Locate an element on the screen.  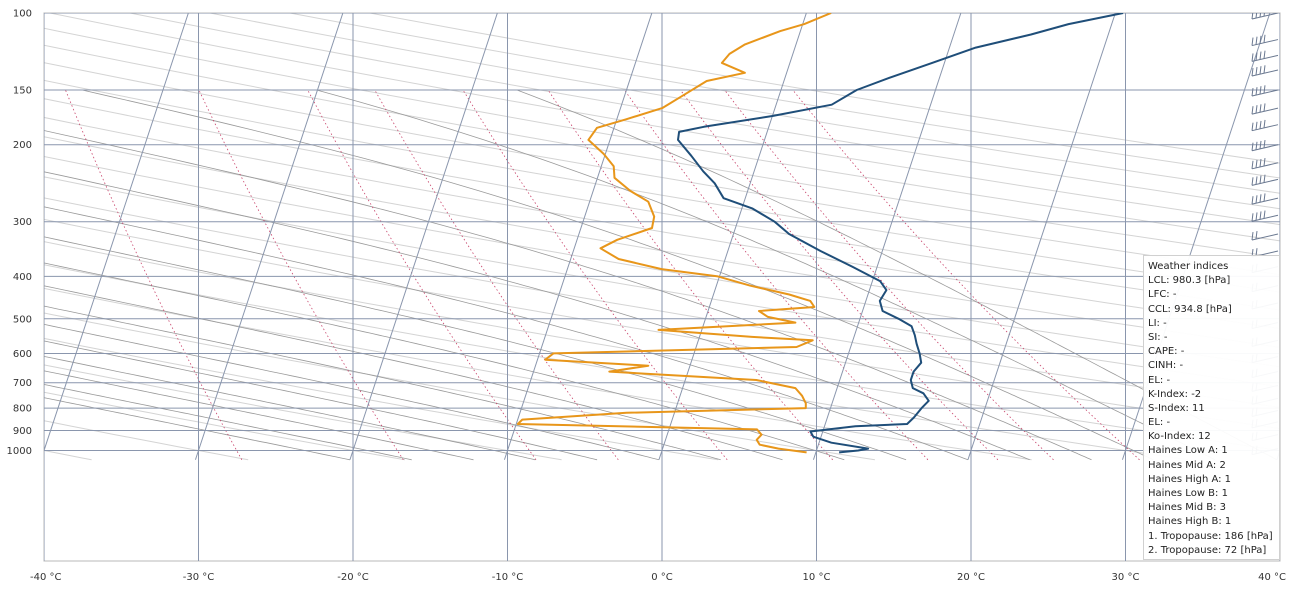
index-row: S-Index: 11 is located at coordinates (1176, 408).